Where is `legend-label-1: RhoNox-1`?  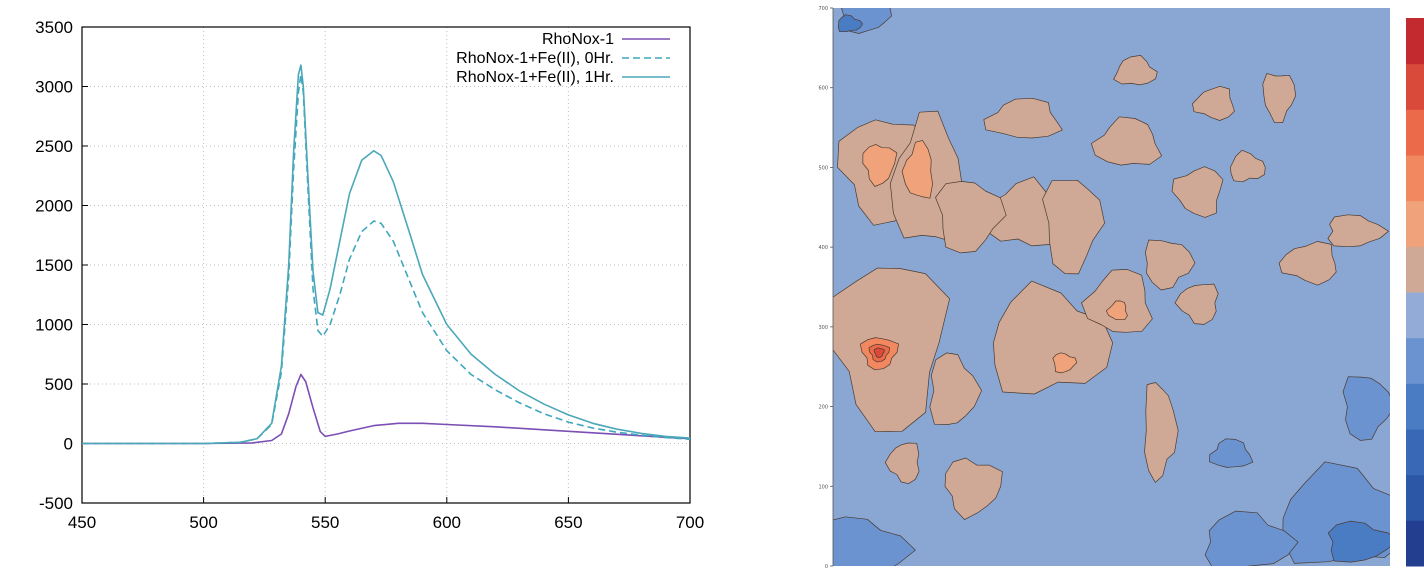
legend-label-1: RhoNox-1 is located at coordinates (578, 39).